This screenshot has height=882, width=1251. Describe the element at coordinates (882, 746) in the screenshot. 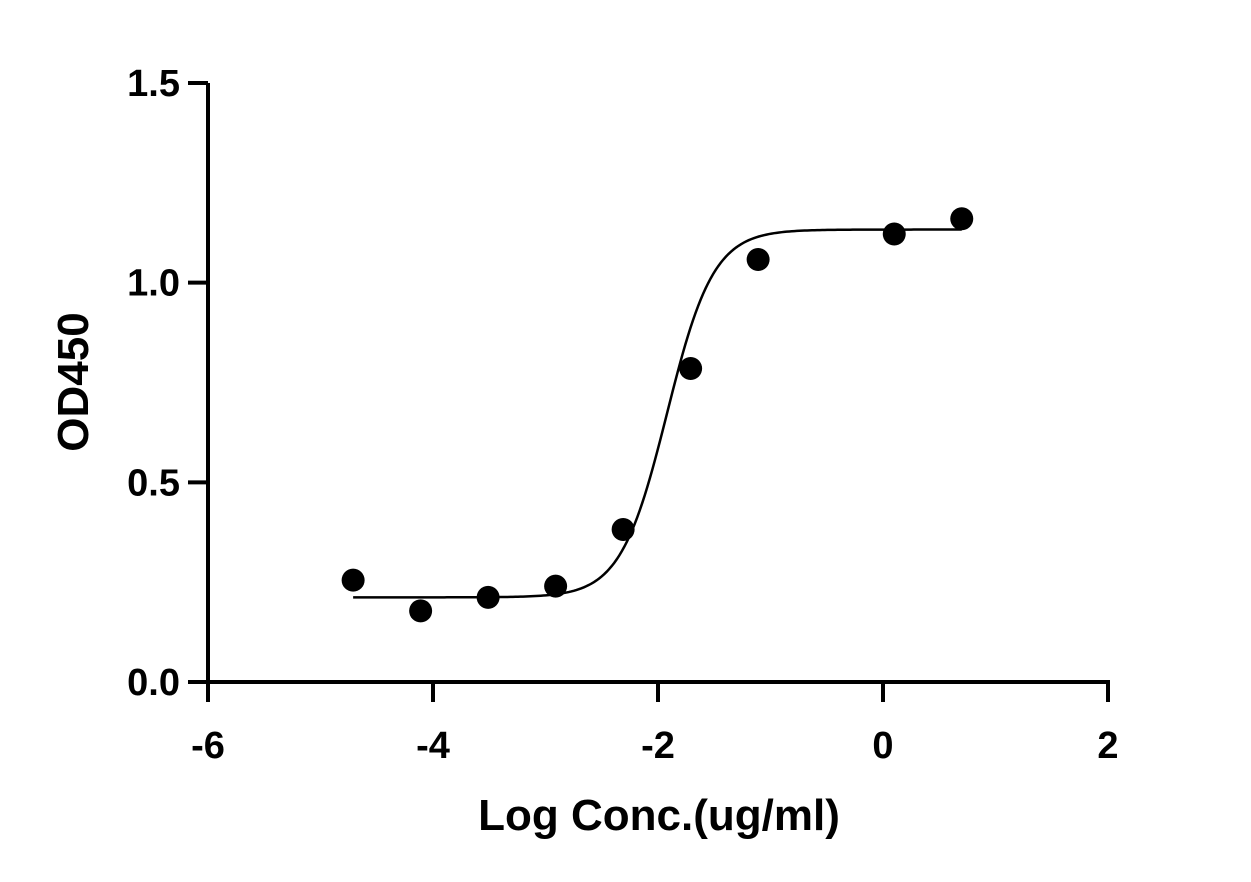

I see `x-tick-label: 0` at that location.